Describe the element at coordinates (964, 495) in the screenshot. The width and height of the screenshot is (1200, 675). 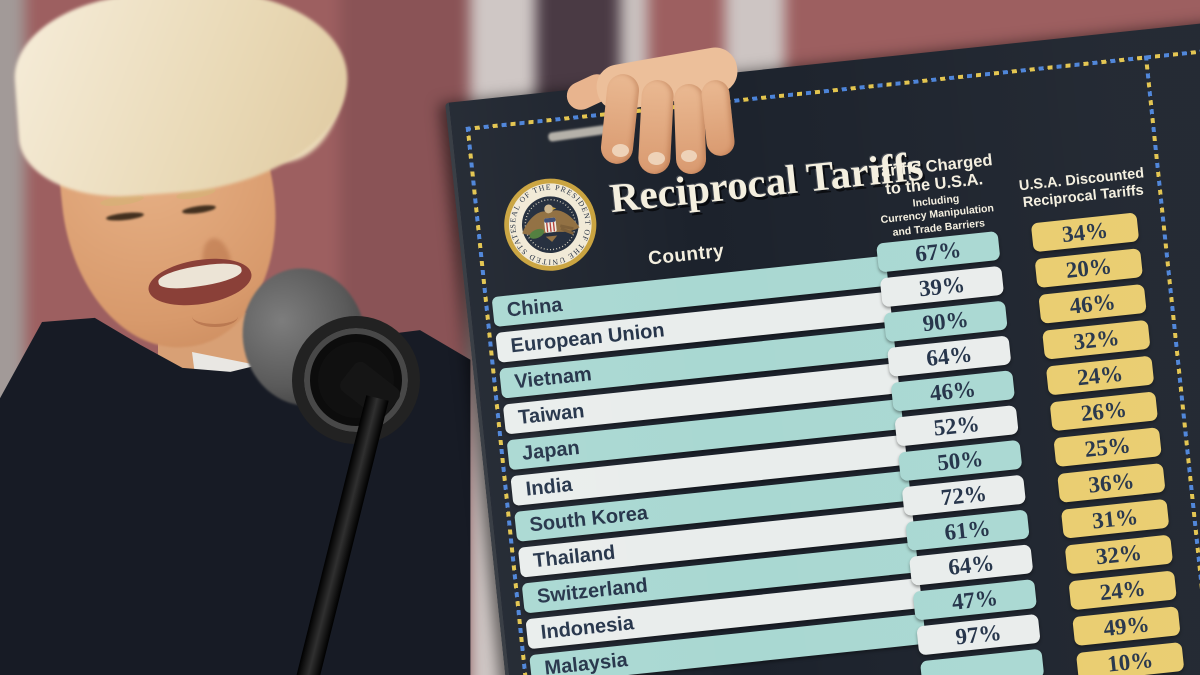
I see `charged-tariff-cell: 72%` at that location.